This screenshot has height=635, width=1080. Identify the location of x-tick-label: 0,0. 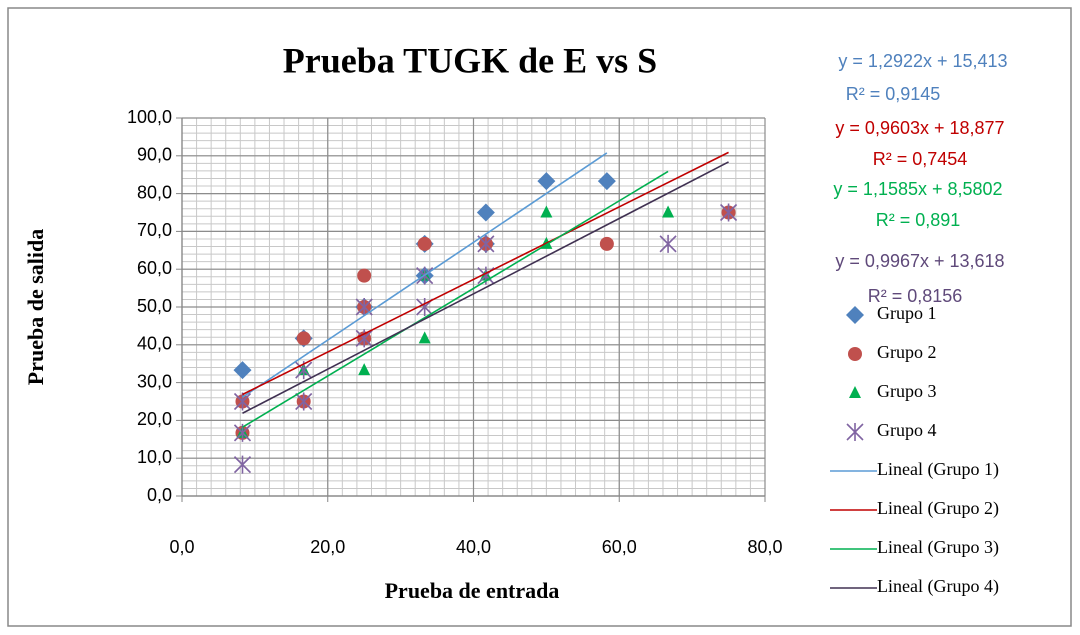
(181, 547).